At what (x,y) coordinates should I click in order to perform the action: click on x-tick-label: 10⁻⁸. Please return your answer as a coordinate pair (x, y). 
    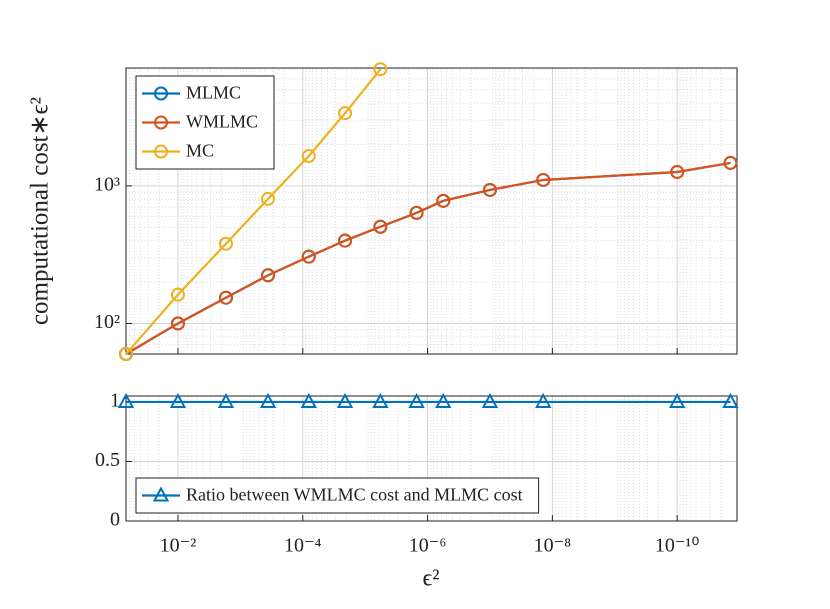
    Looking at the image, I should click on (553, 546).